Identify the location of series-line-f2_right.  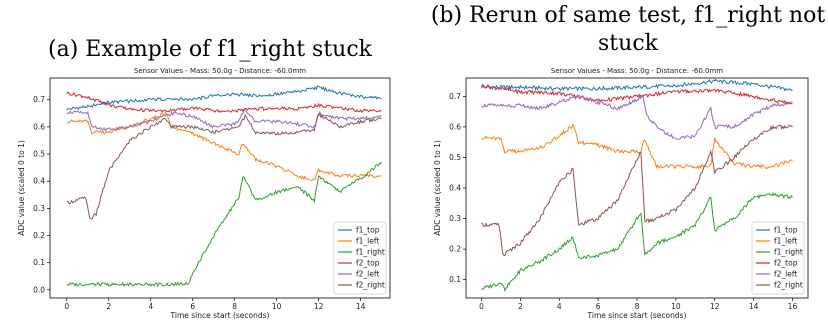
(224, 166).